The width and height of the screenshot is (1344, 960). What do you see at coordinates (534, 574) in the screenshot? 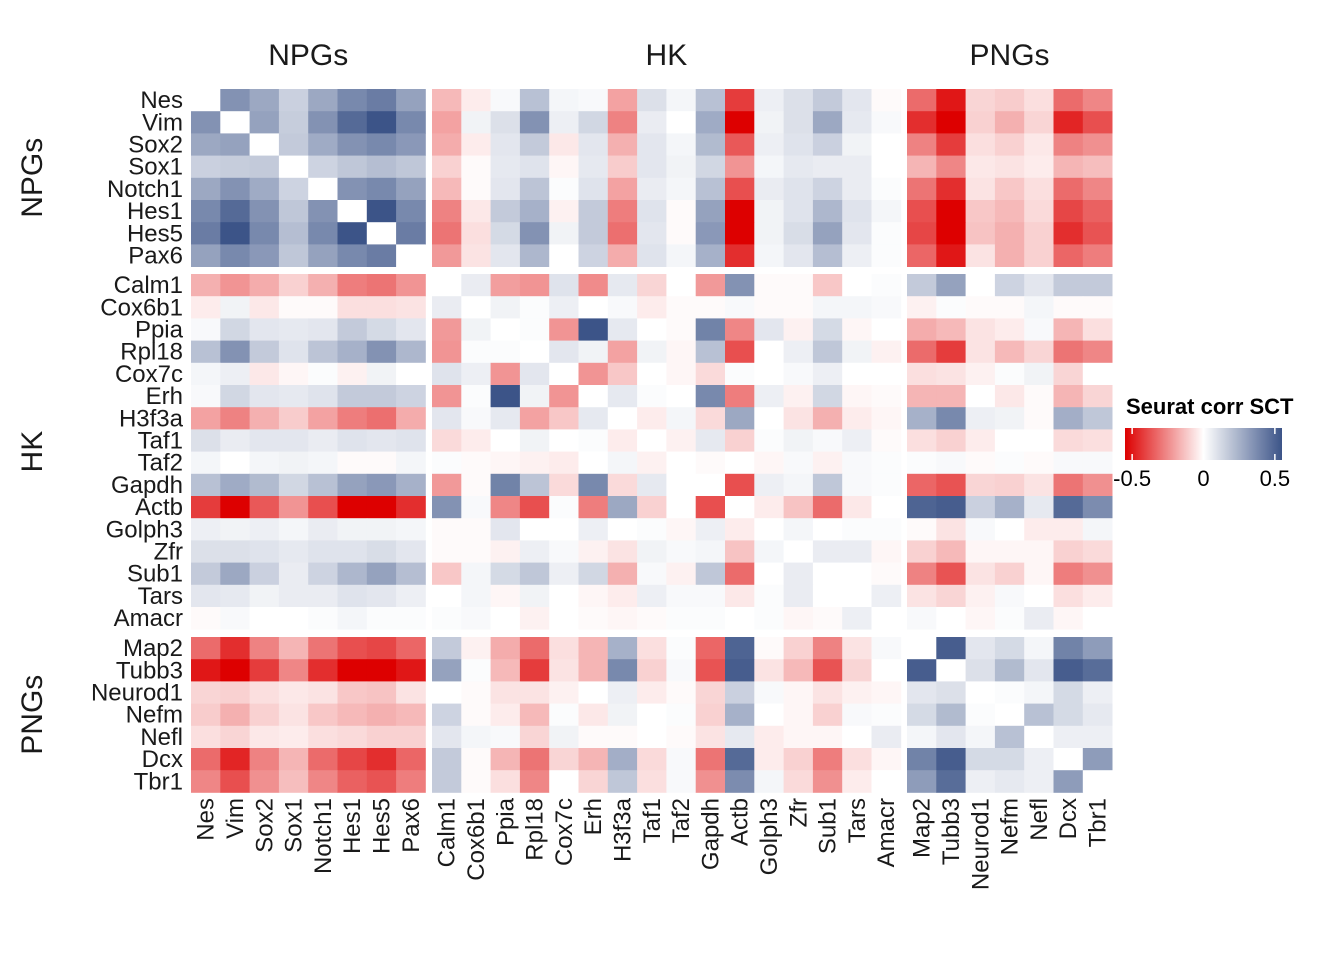
I see `heatmap-cell-Sub1-Rpl18` at bounding box center [534, 574].